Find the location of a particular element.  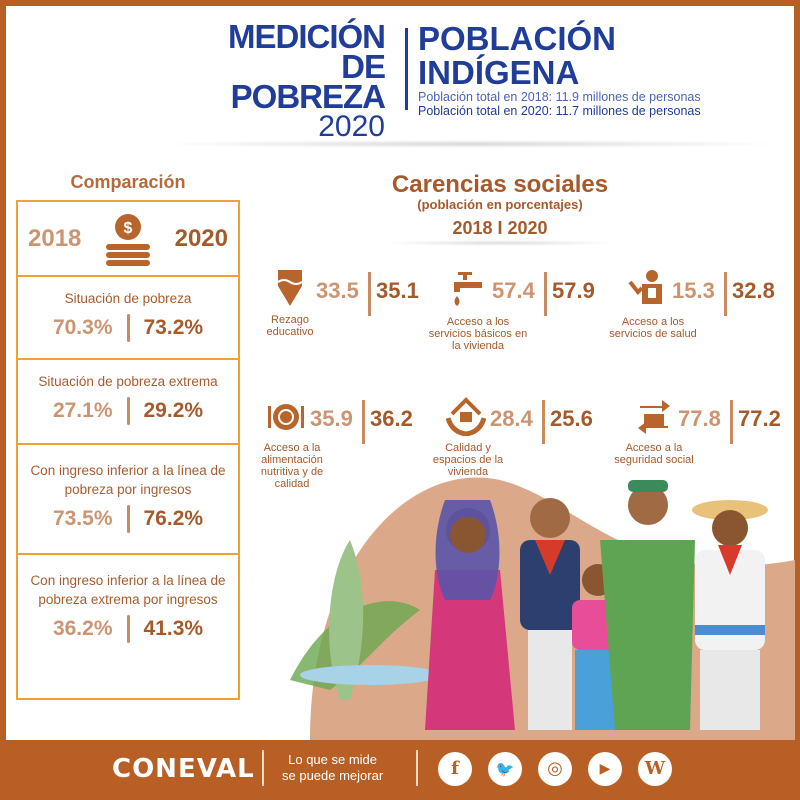

facebook-icon: f is located at coordinates (455, 769).